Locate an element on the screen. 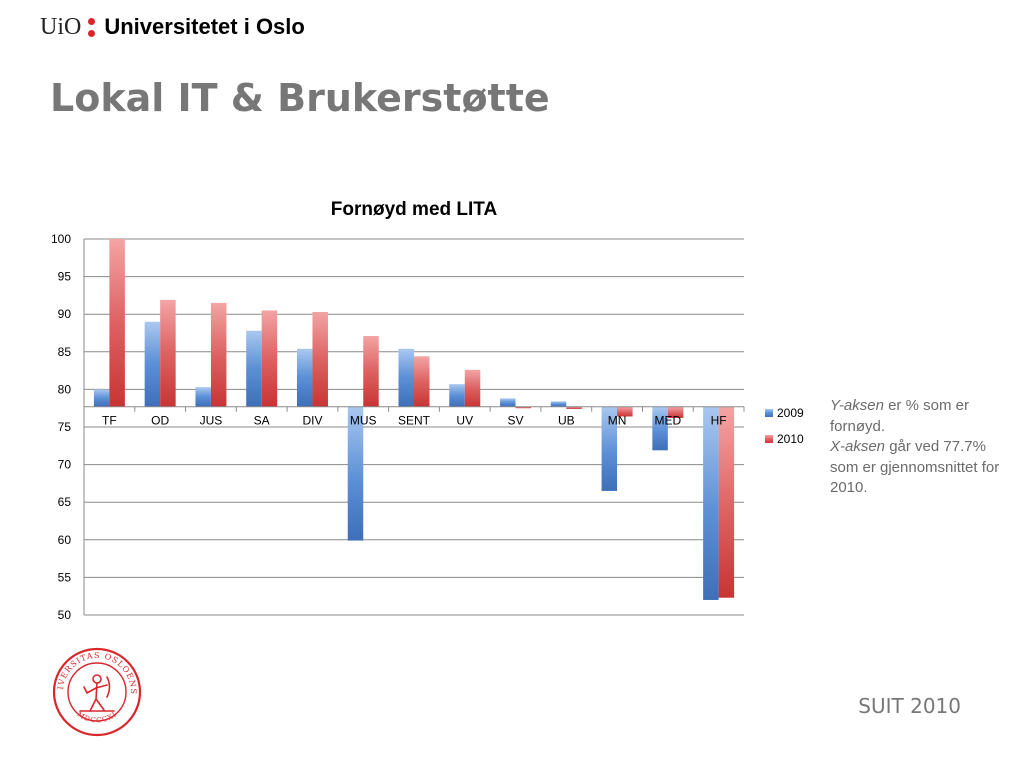  bar-div-2010 is located at coordinates (320, 359).